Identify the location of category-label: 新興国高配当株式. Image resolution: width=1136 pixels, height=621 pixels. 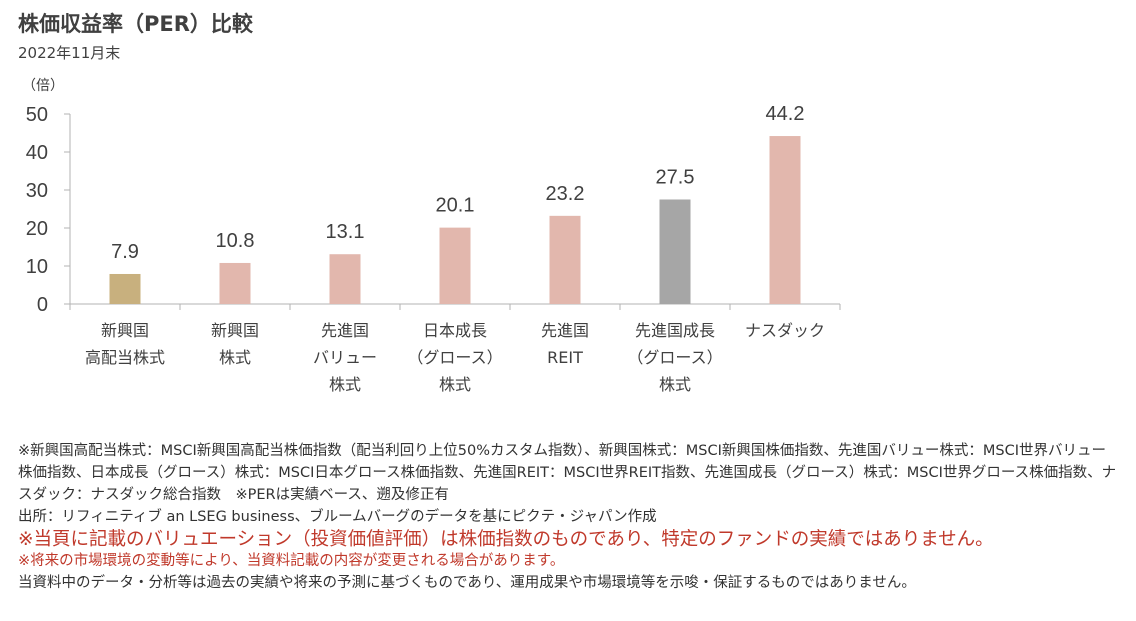
(125, 344).